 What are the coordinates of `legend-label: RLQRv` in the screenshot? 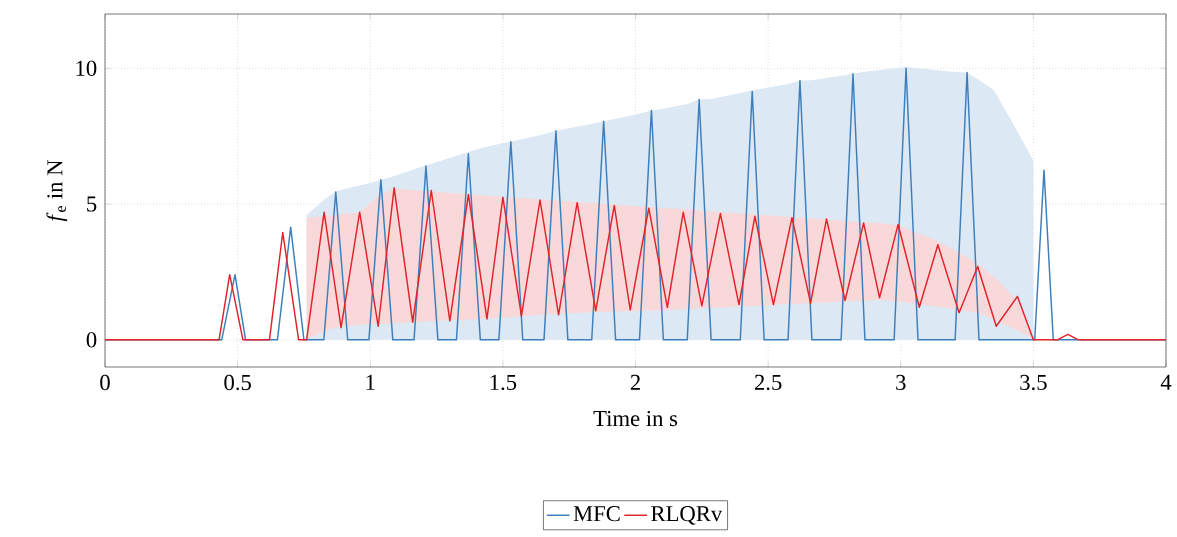 It's located at (687, 515).